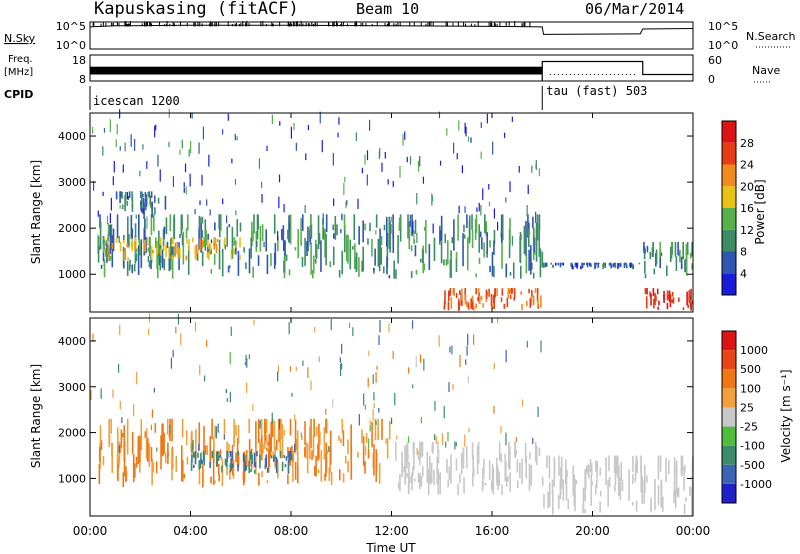 The height and width of the screenshot is (554, 800). I want to click on y-tick-label: 2000, so click(72, 228).